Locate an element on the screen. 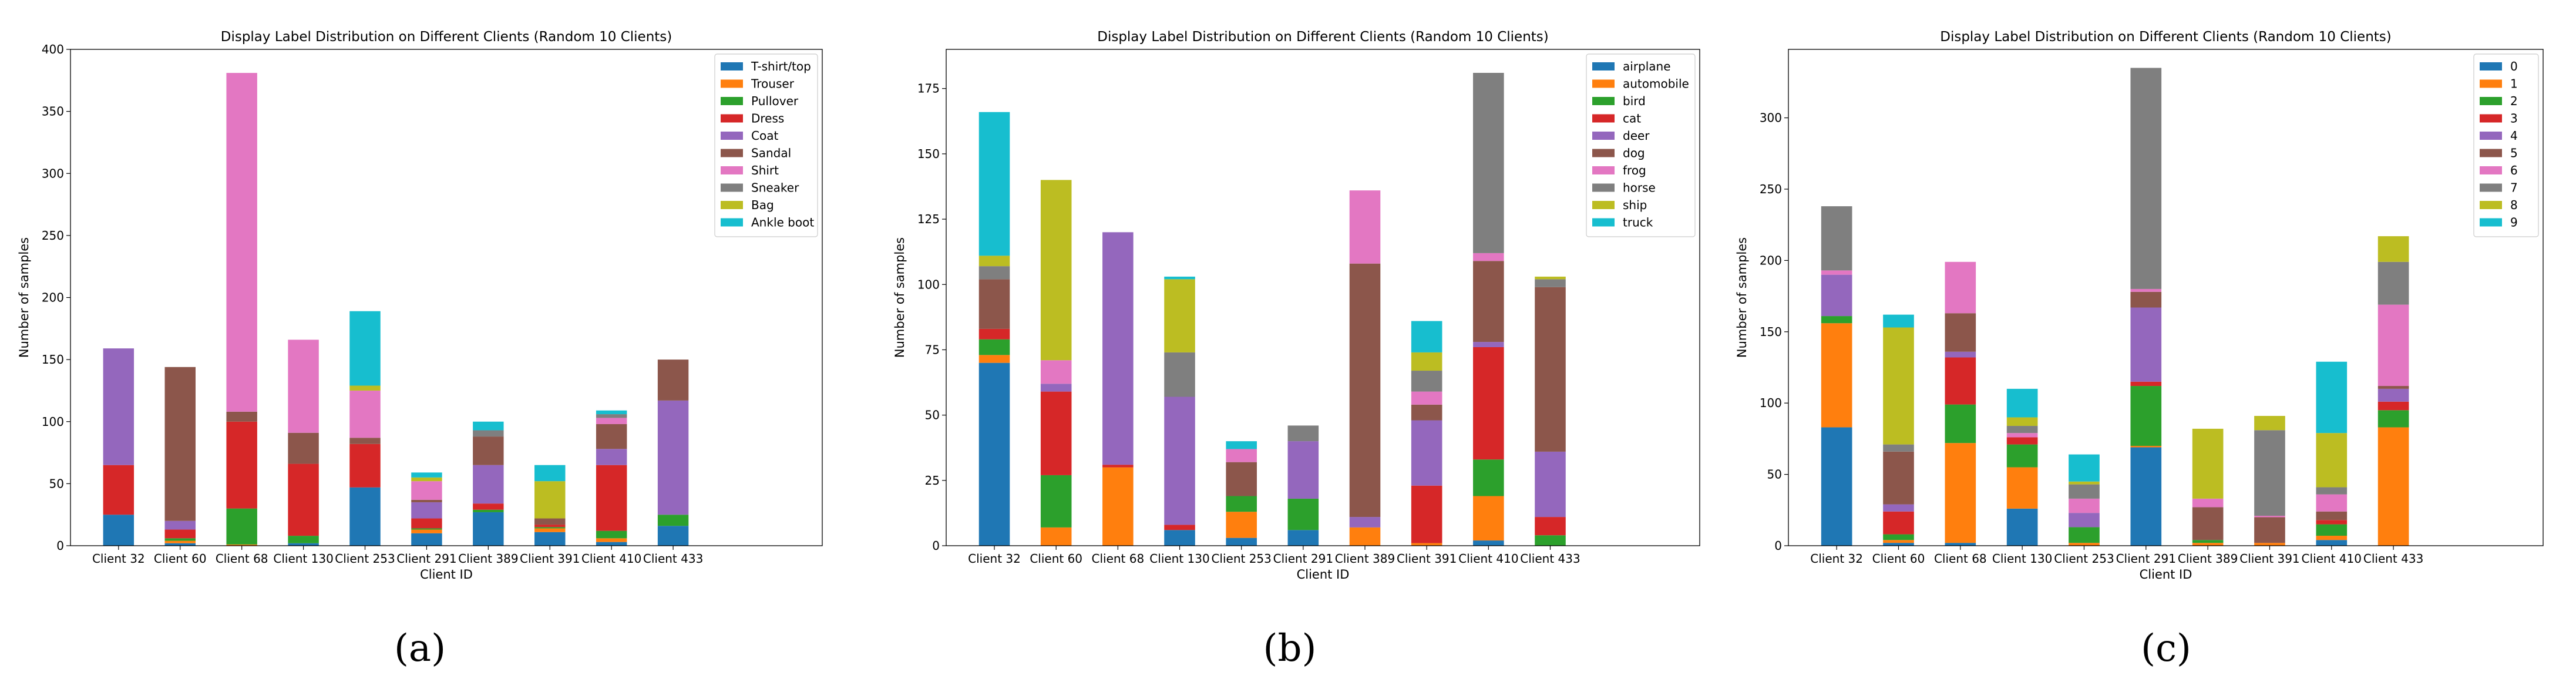 This screenshot has width=2576, height=682. bar-segment-truck is located at coordinates (1241, 445).